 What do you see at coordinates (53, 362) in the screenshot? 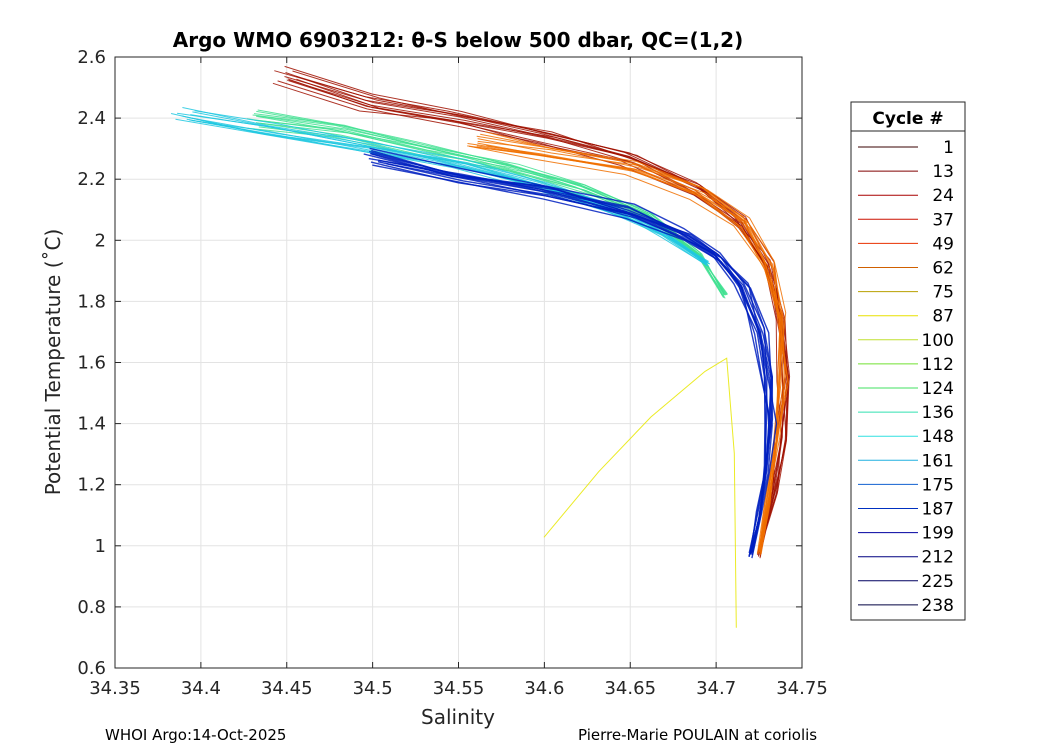
I see `y-axis-label: Potential Temperature (˚C)` at bounding box center [53, 362].